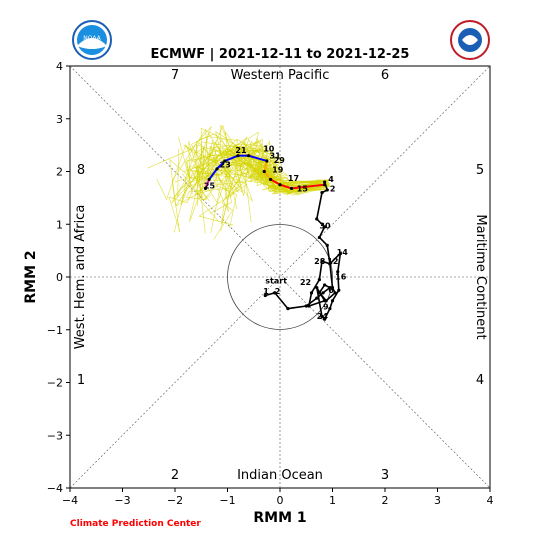  I want to click on ensemble-member-tracks, so click(239, 182).